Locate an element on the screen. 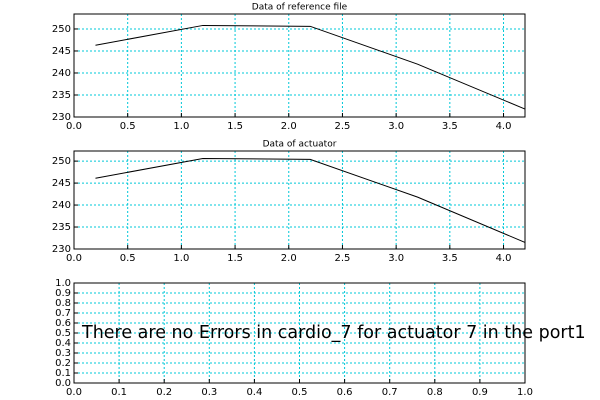 Image resolution: width=600 pixels, height=400 pixels. y-tick-label: 0.2 is located at coordinates (63, 363).